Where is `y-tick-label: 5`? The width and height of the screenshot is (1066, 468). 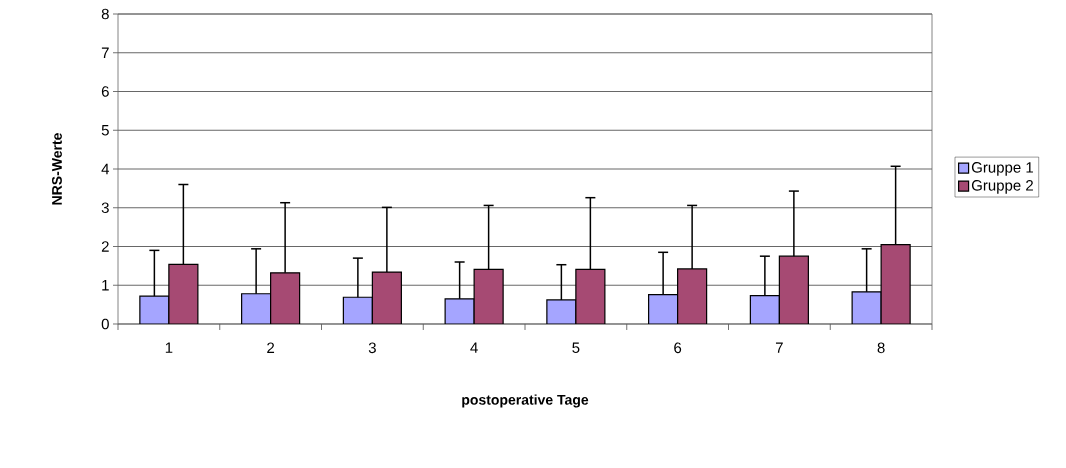
y-tick-label: 5 is located at coordinates (105, 130).